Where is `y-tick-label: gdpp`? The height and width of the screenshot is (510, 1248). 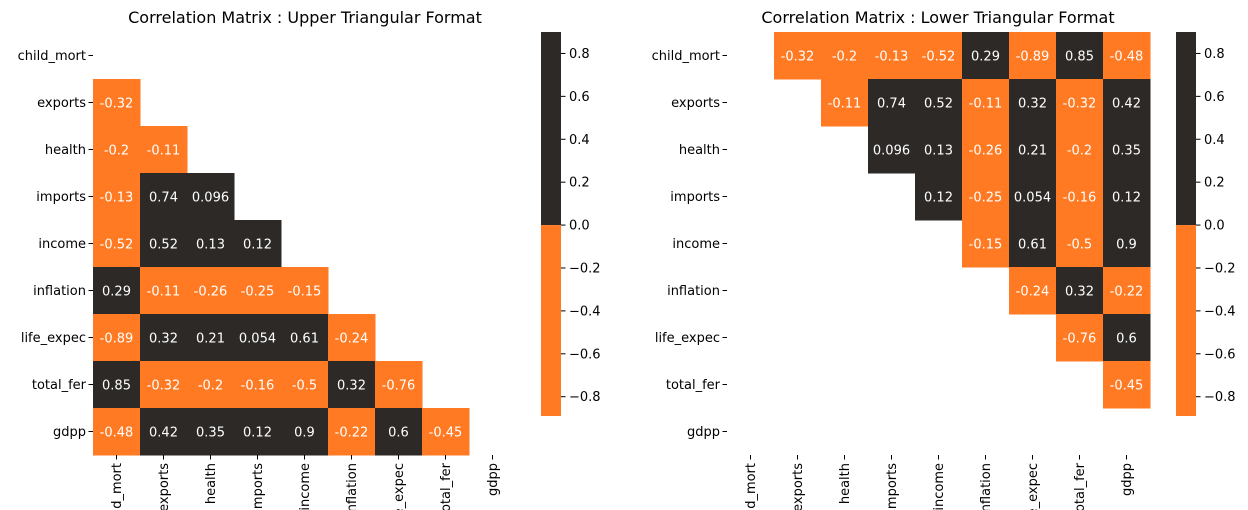 y-tick-label: gdpp is located at coordinates (69, 432).